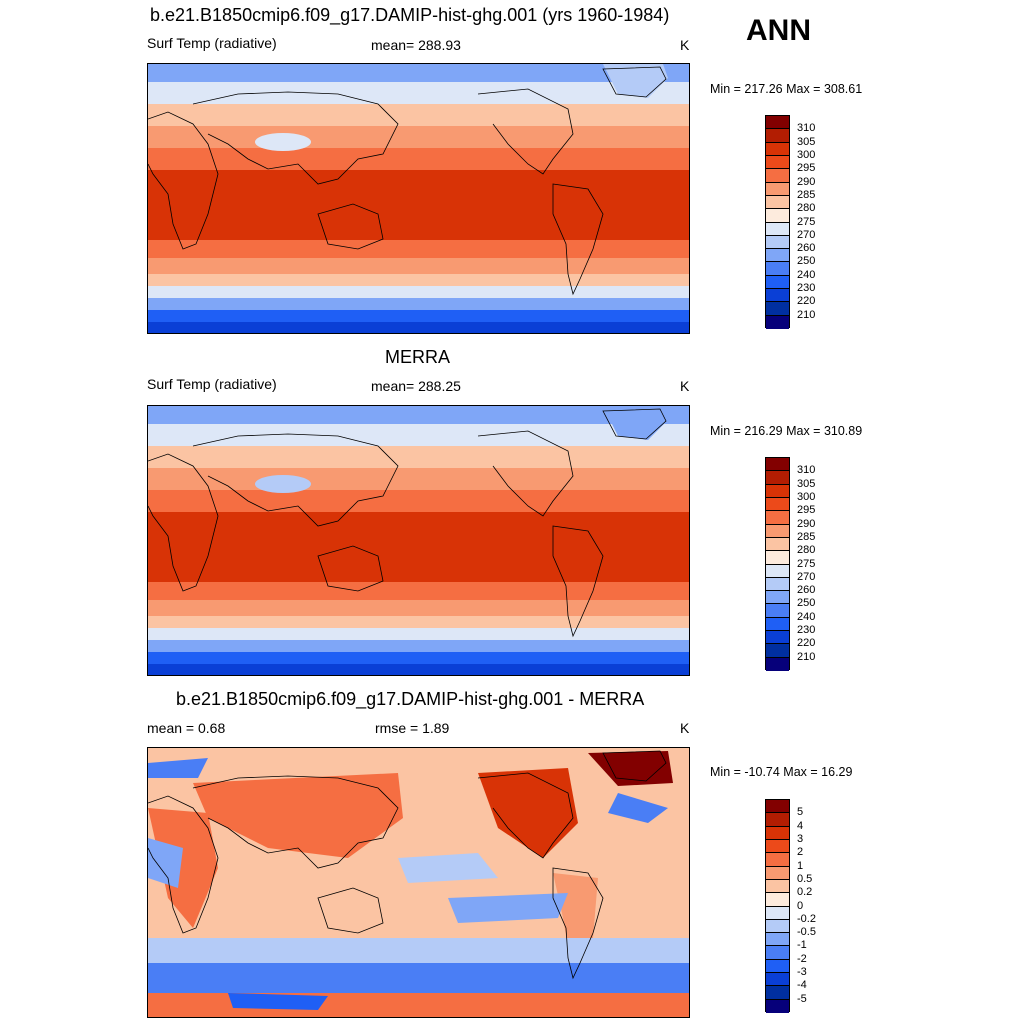 The height and width of the screenshot is (1024, 1024). What do you see at coordinates (416, 386) in the screenshot?
I see `panel-2-mean-label: mean= 288.25` at bounding box center [416, 386].